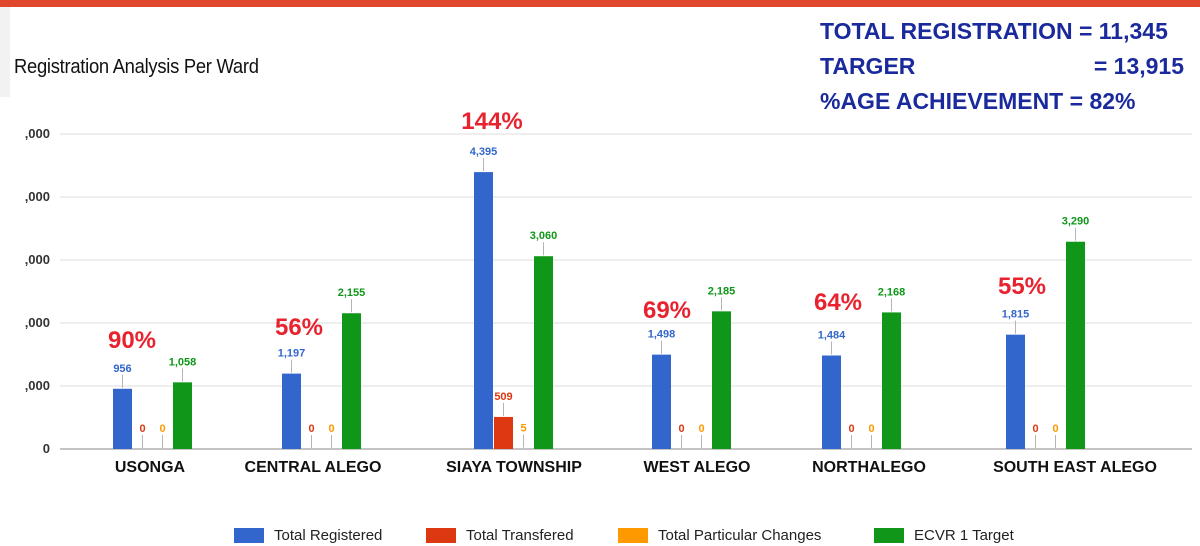  I want to click on data-label: 509, so click(503, 397).